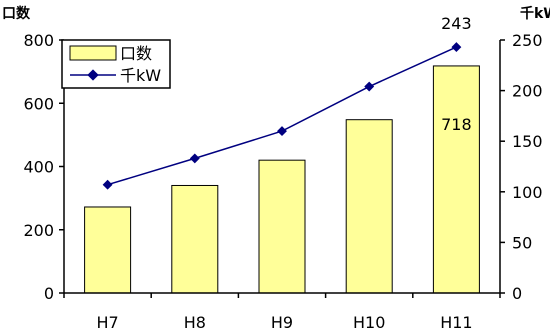 The image size is (550, 333). What do you see at coordinates (456, 47) in the screenshot?
I see `line-point-H11` at bounding box center [456, 47].